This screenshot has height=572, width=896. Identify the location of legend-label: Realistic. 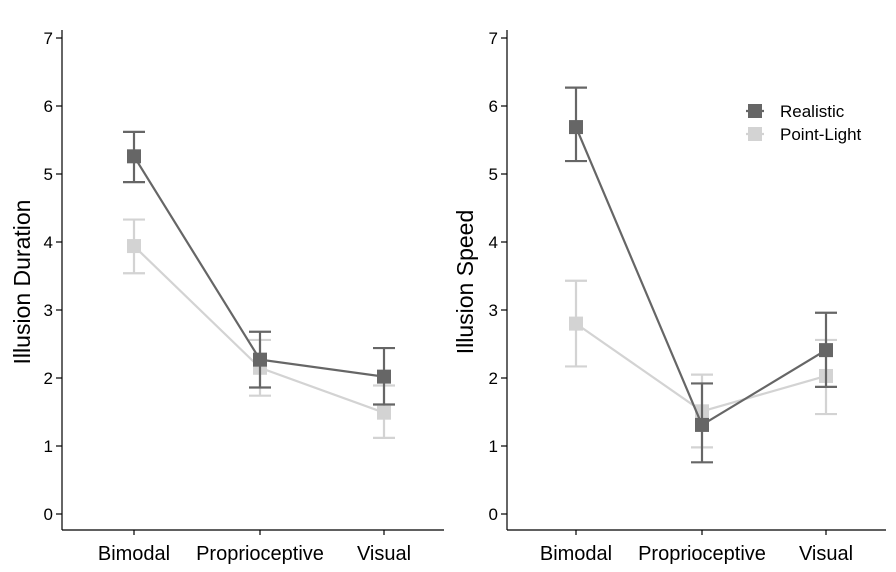
(812, 111).